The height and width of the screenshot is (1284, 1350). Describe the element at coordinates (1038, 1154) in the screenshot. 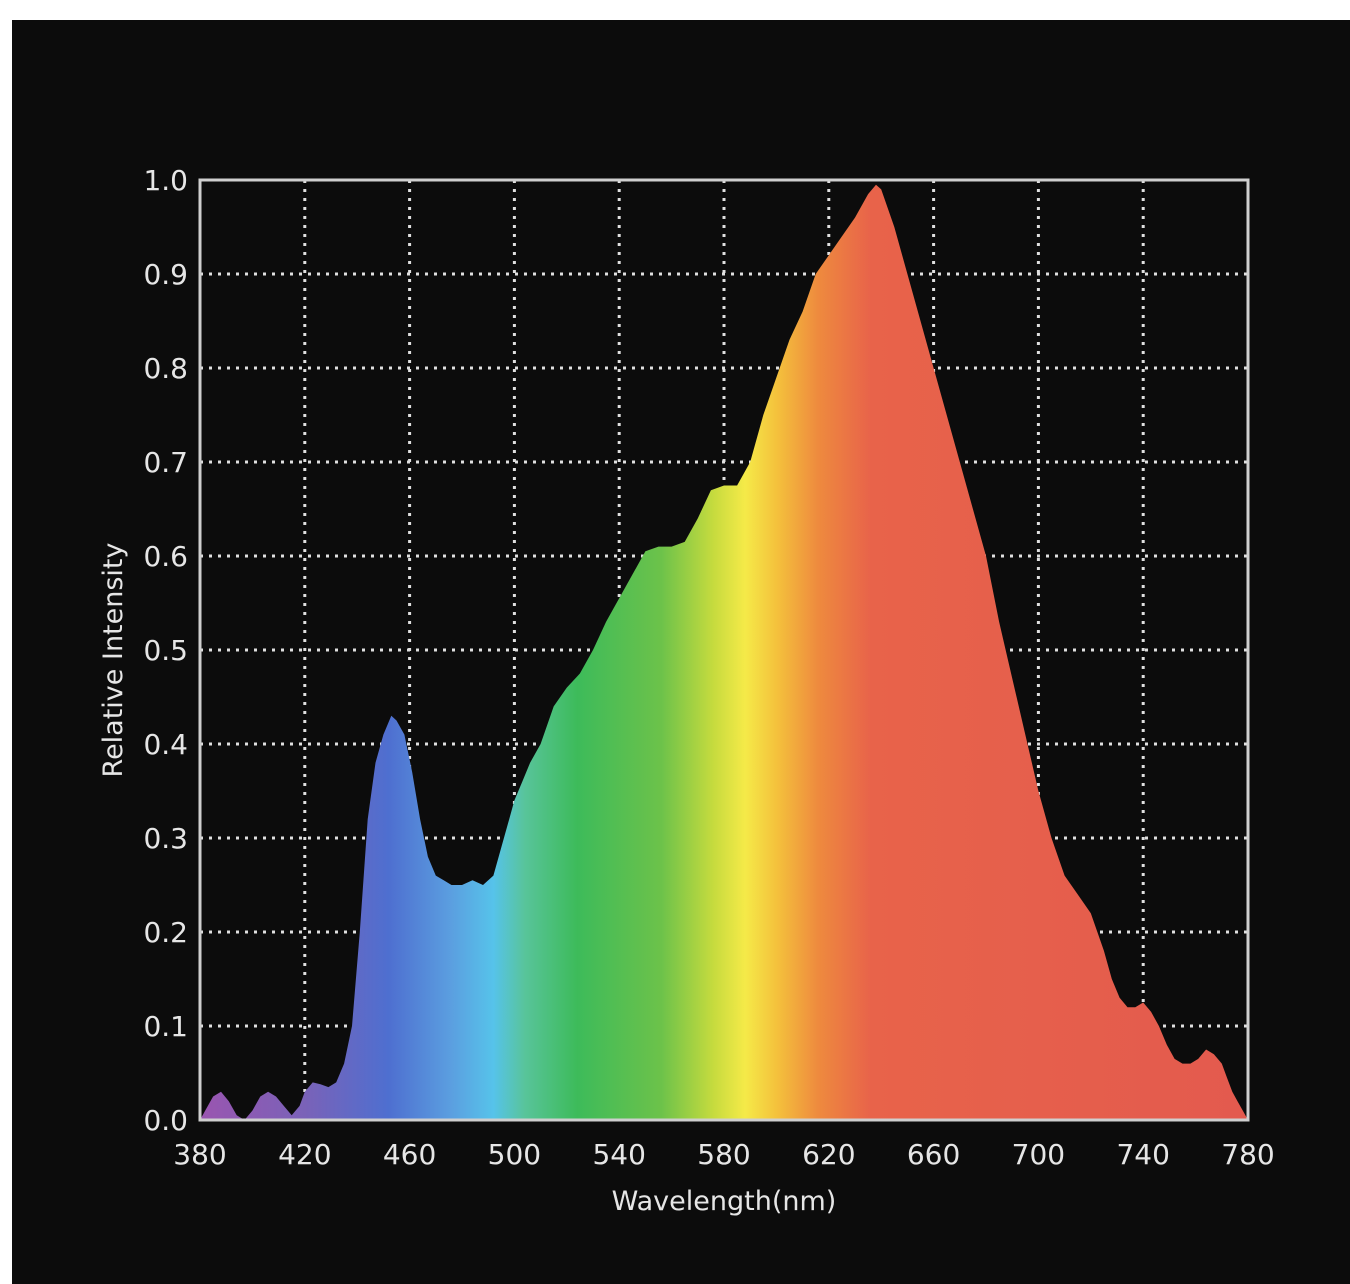

I see `x-tick-label: 700` at that location.